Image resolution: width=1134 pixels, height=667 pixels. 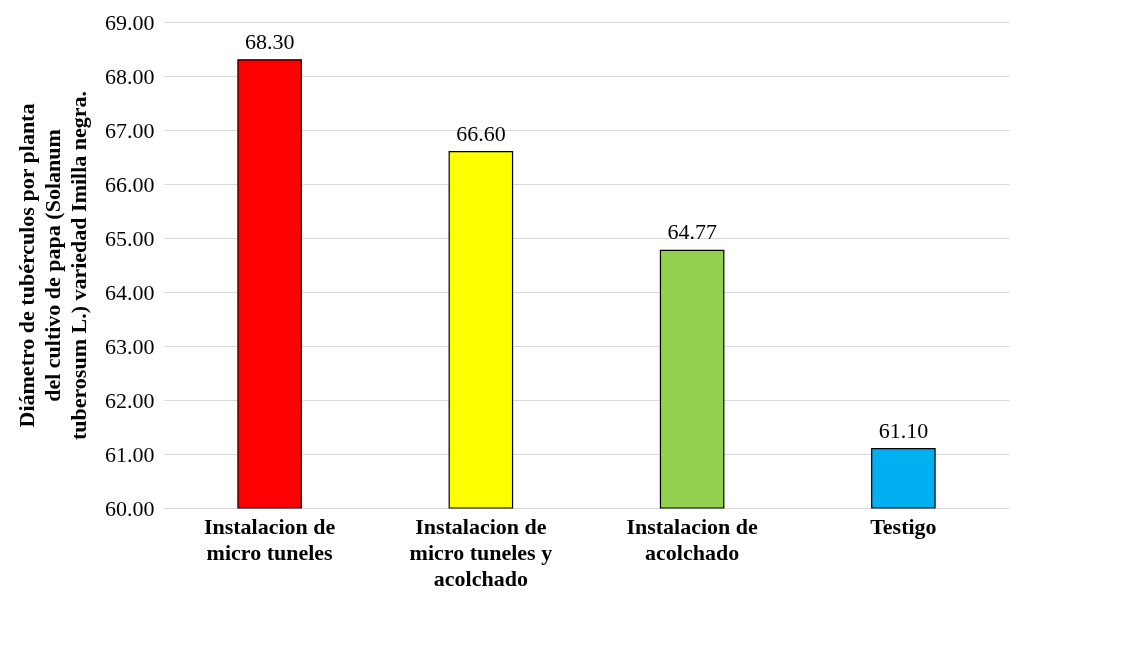 I want to click on y-tick-label: 60.00, so click(x=130, y=508).